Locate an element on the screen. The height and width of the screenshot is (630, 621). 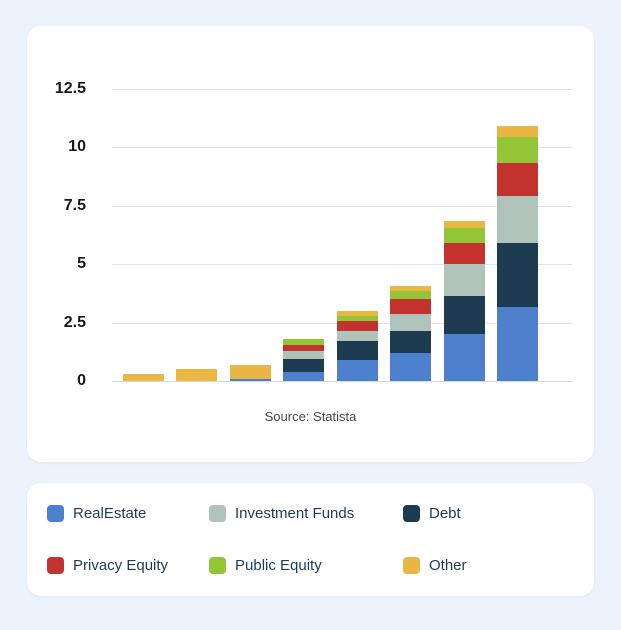
y-axis-tick-label: 12.5 is located at coordinates (70, 88).